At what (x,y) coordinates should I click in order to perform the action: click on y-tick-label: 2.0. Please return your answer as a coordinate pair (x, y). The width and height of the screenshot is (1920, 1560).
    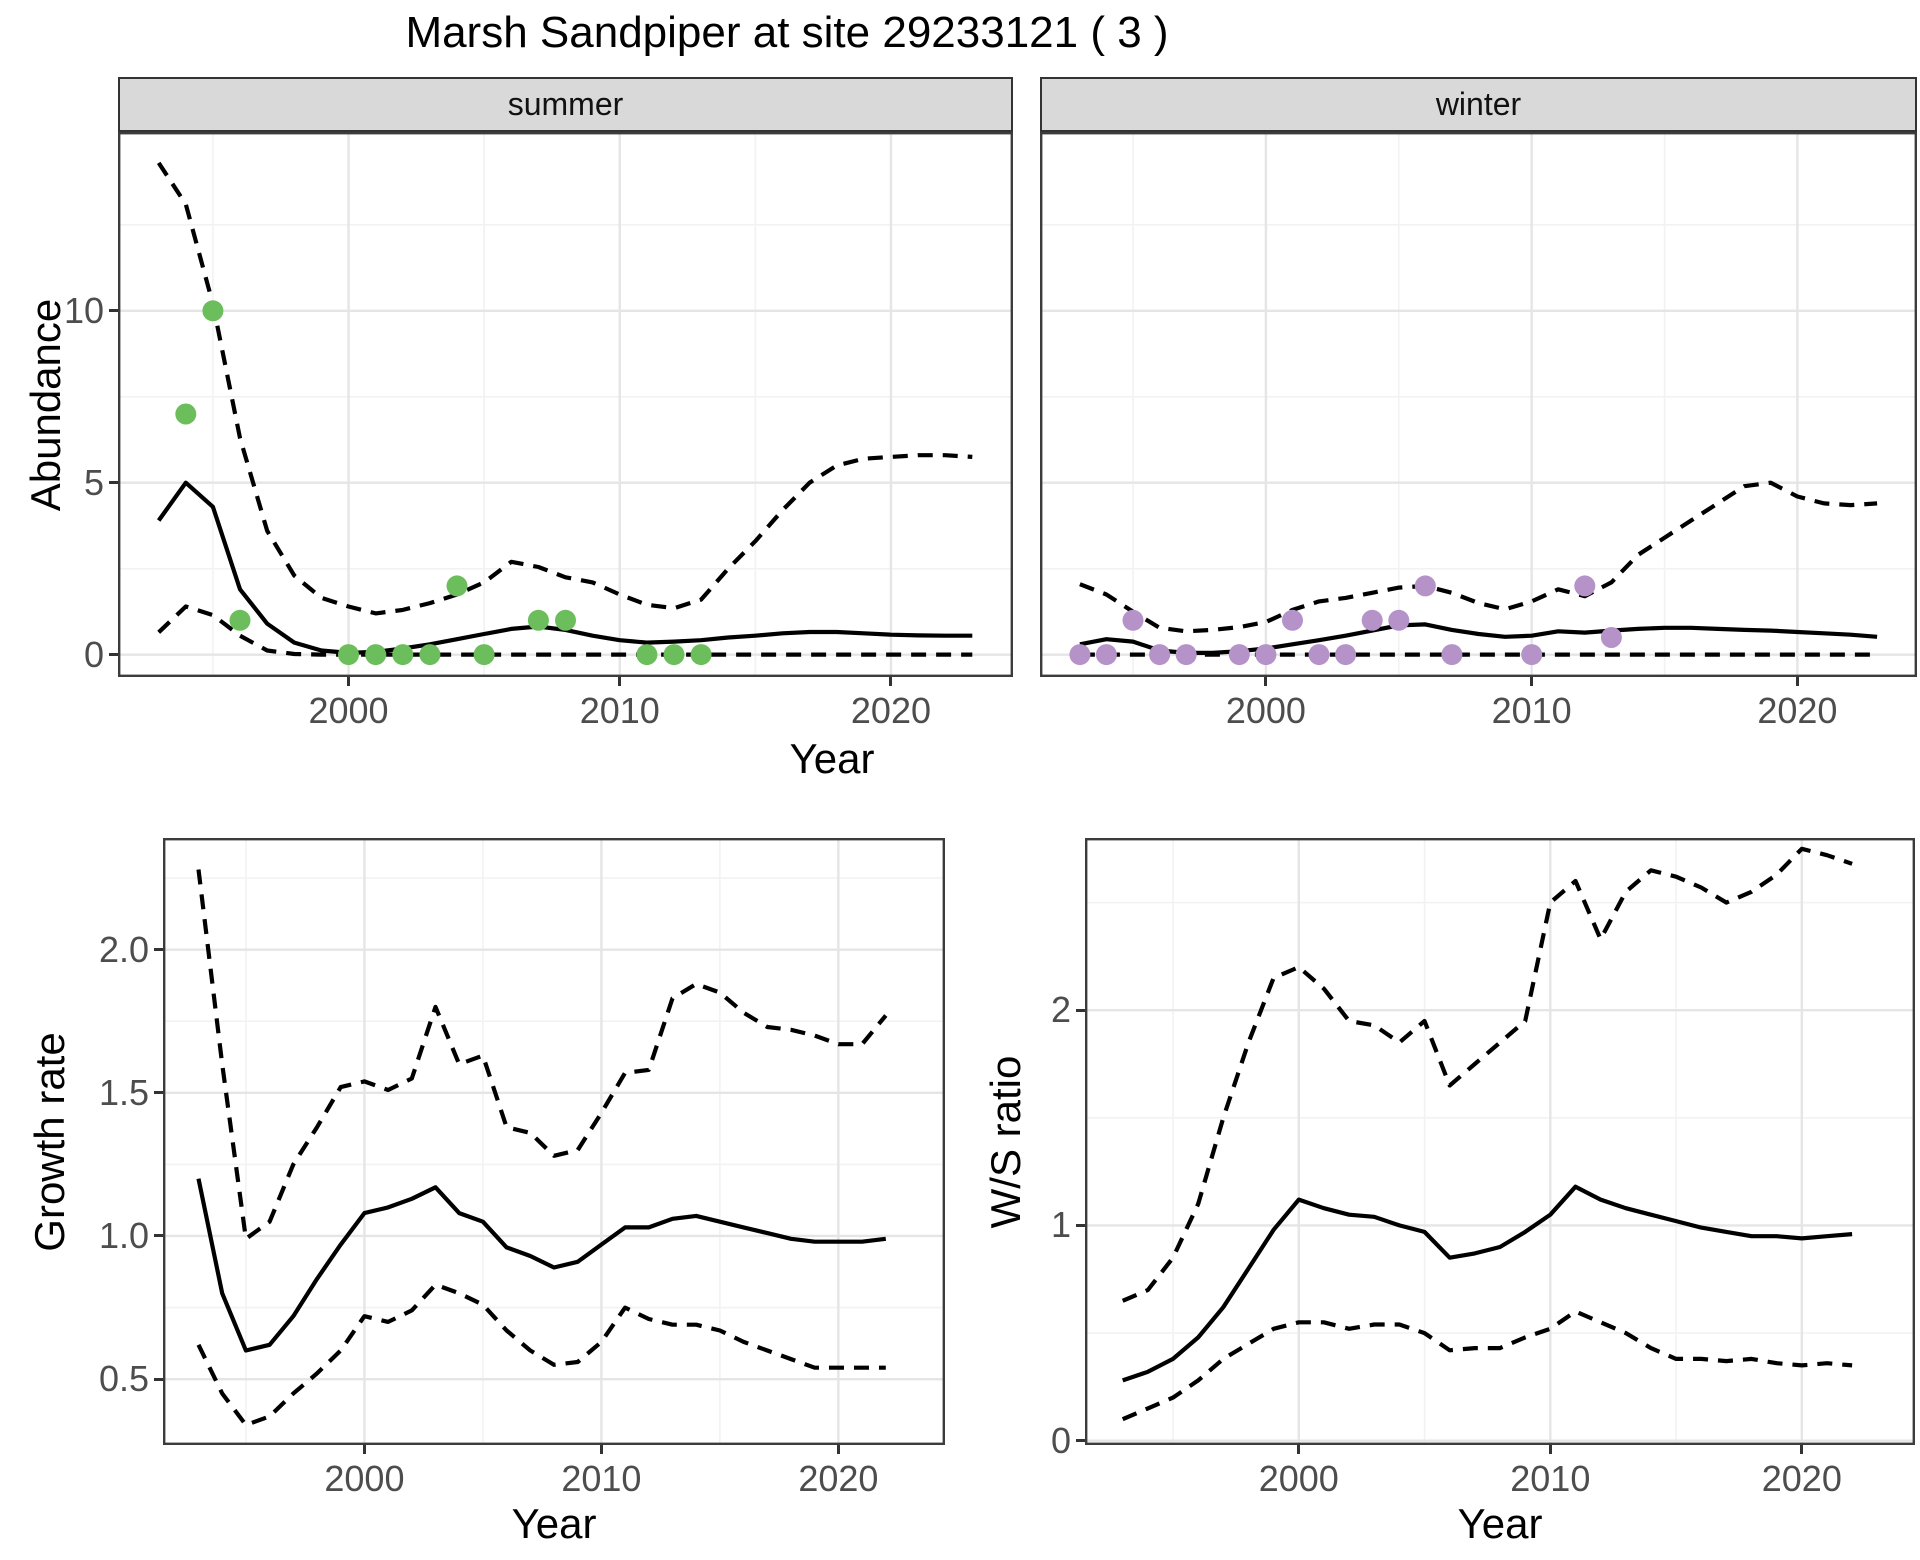
    Looking at the image, I should click on (123, 949).